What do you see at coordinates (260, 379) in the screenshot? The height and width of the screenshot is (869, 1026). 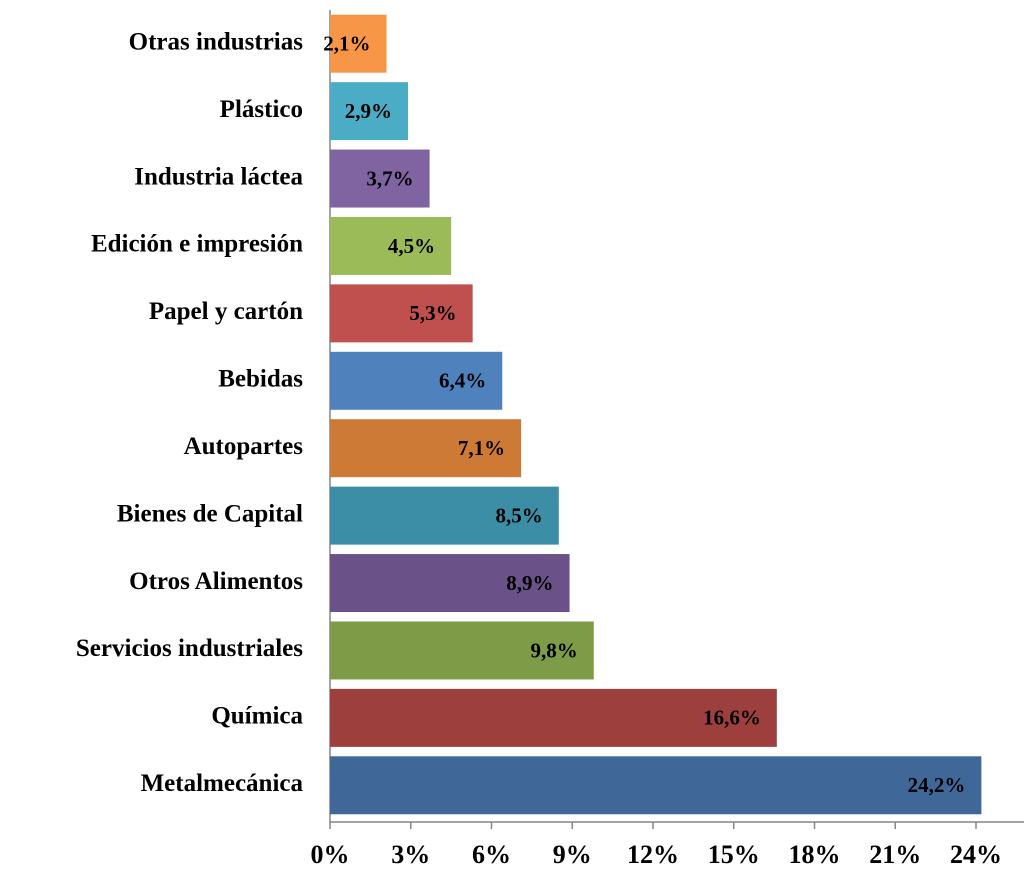 I see `y-tick-label: Bebidas` at bounding box center [260, 379].